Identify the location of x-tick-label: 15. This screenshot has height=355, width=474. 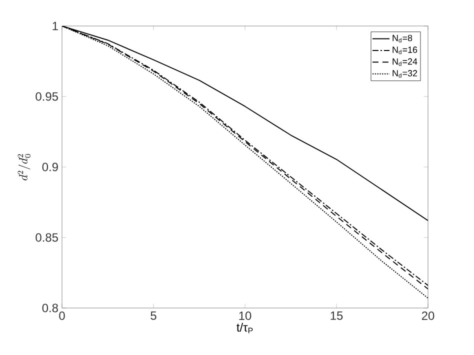
(336, 316).